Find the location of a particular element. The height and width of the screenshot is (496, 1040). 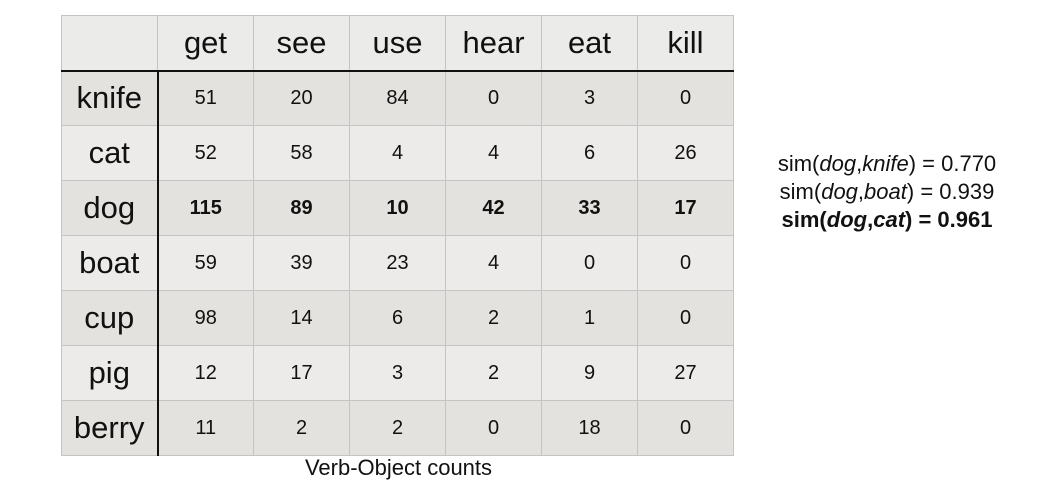

row-label: cat is located at coordinates (110, 153).